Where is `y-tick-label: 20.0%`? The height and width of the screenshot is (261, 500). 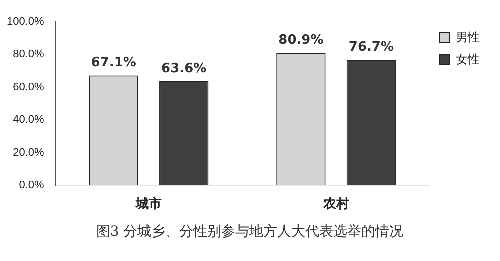
y-tick-label: 20.0% is located at coordinates (29, 152).